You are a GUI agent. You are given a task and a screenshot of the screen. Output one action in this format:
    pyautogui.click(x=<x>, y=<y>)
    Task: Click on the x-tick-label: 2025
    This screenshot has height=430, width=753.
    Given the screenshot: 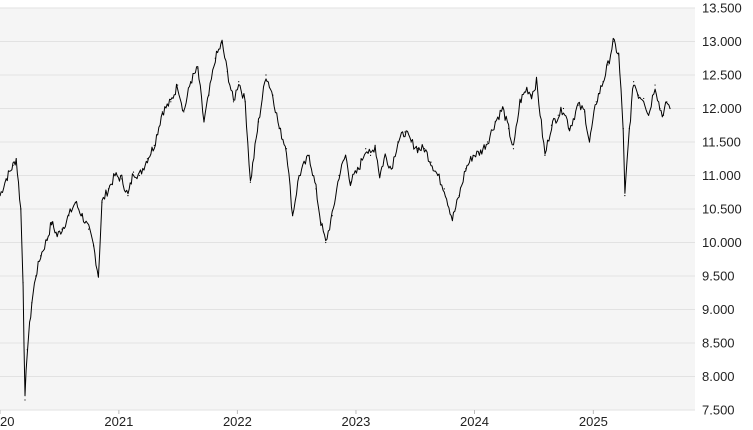 What is the action you would take?
    pyautogui.click(x=593, y=421)
    